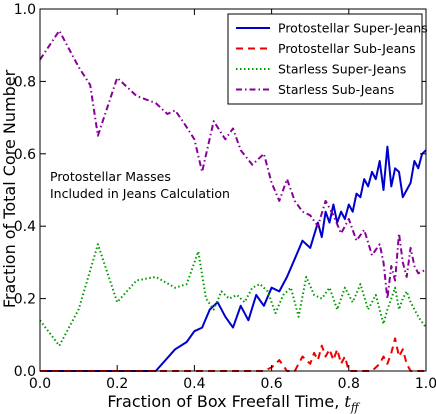 Image resolution: width=436 pixels, height=414 pixels. What do you see at coordinates (25, 10) in the screenshot?
I see `y-tick-label-5: 1.0` at bounding box center [25, 10].